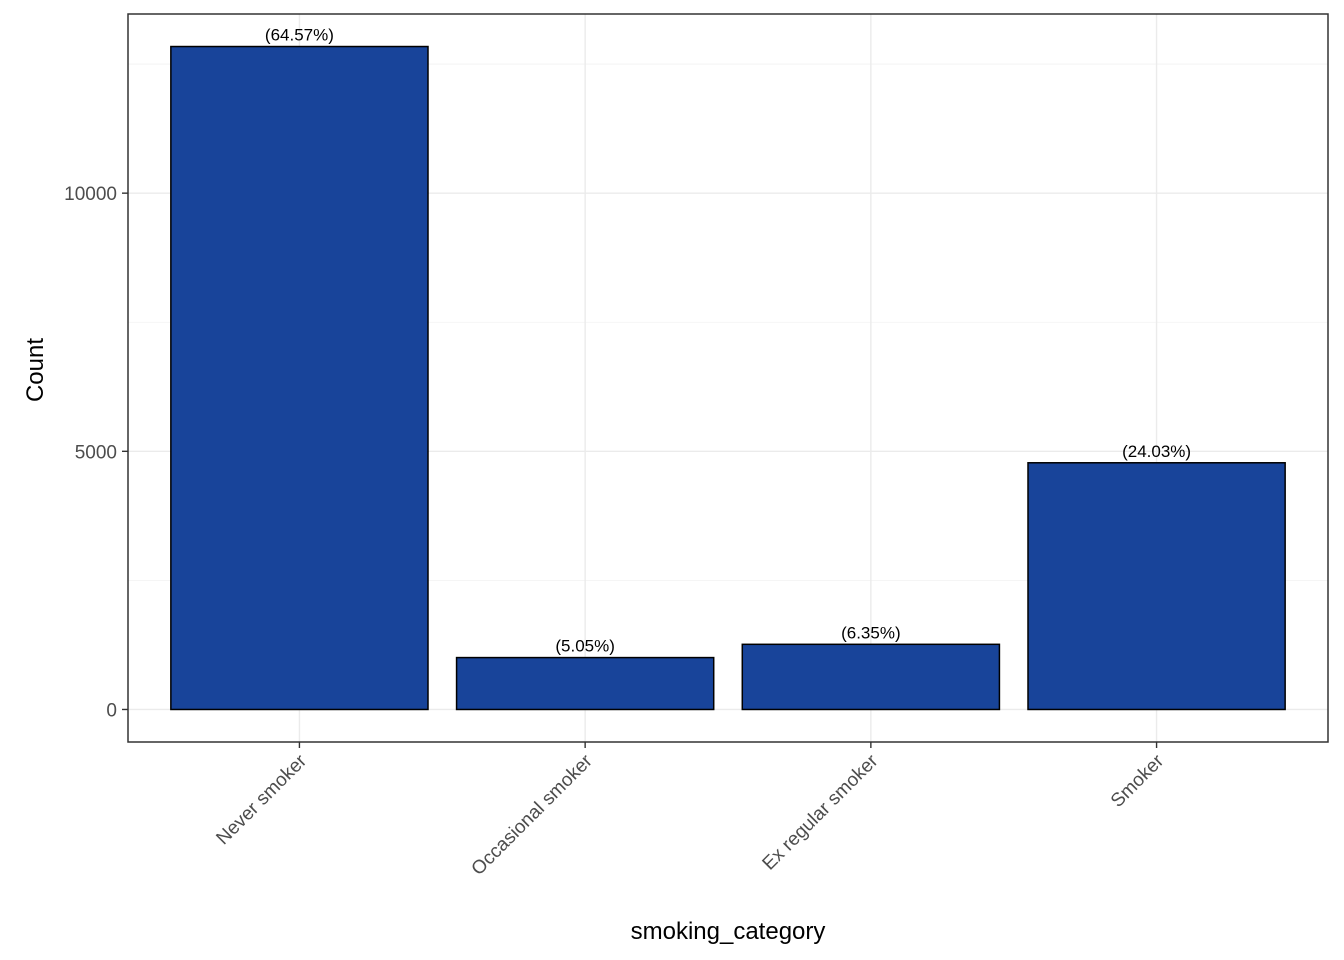 This screenshot has height=960, width=1344. What do you see at coordinates (1156, 586) in the screenshot?
I see `bar-smoker` at bounding box center [1156, 586].